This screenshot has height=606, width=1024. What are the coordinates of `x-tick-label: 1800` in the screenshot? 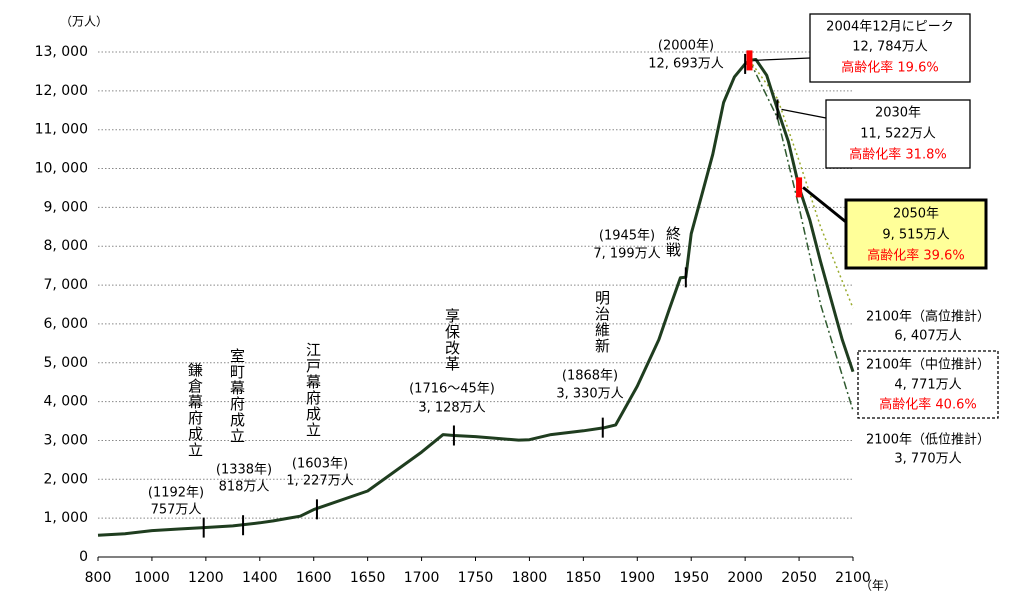 It's located at (530, 578).